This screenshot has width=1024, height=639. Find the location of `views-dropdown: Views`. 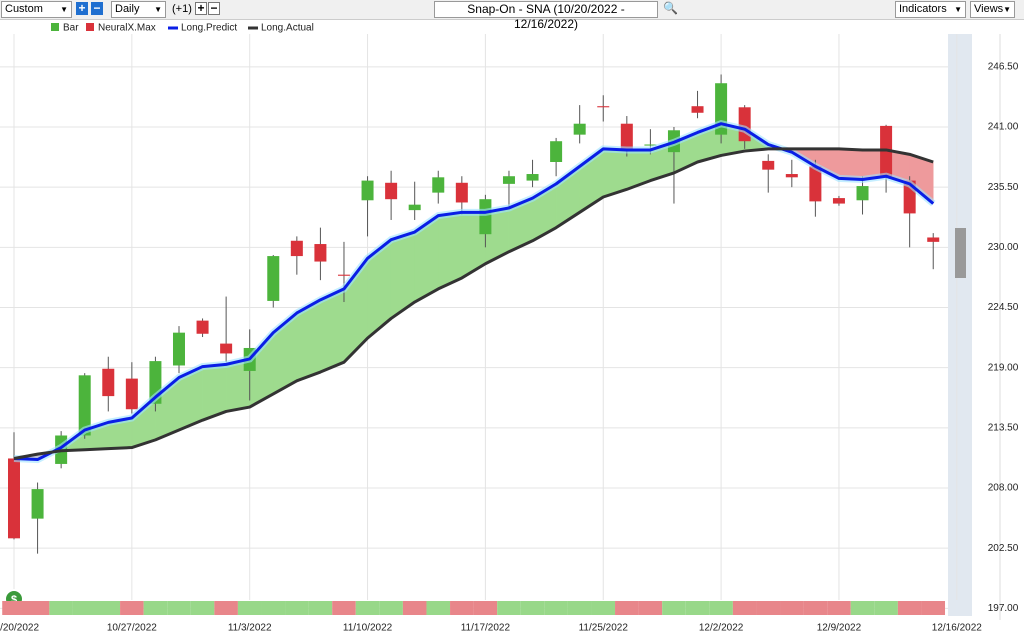

views-dropdown: Views is located at coordinates (992, 9).